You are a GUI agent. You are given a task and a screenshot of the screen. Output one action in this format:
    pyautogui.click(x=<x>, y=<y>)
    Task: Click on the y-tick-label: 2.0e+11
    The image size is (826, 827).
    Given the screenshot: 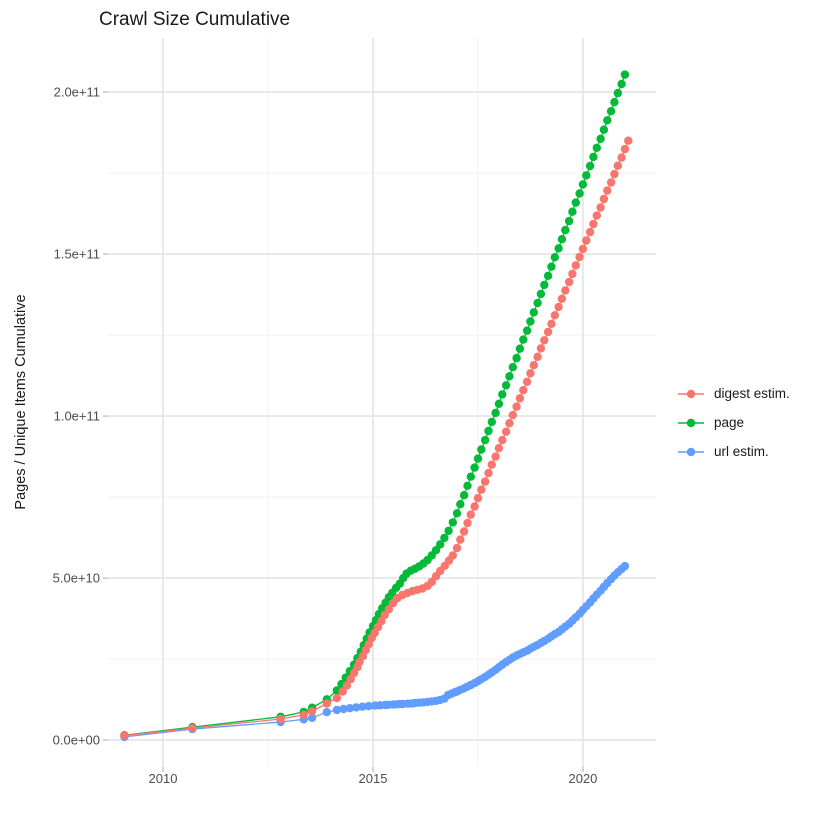 What is the action you would take?
    pyautogui.click(x=76, y=92)
    